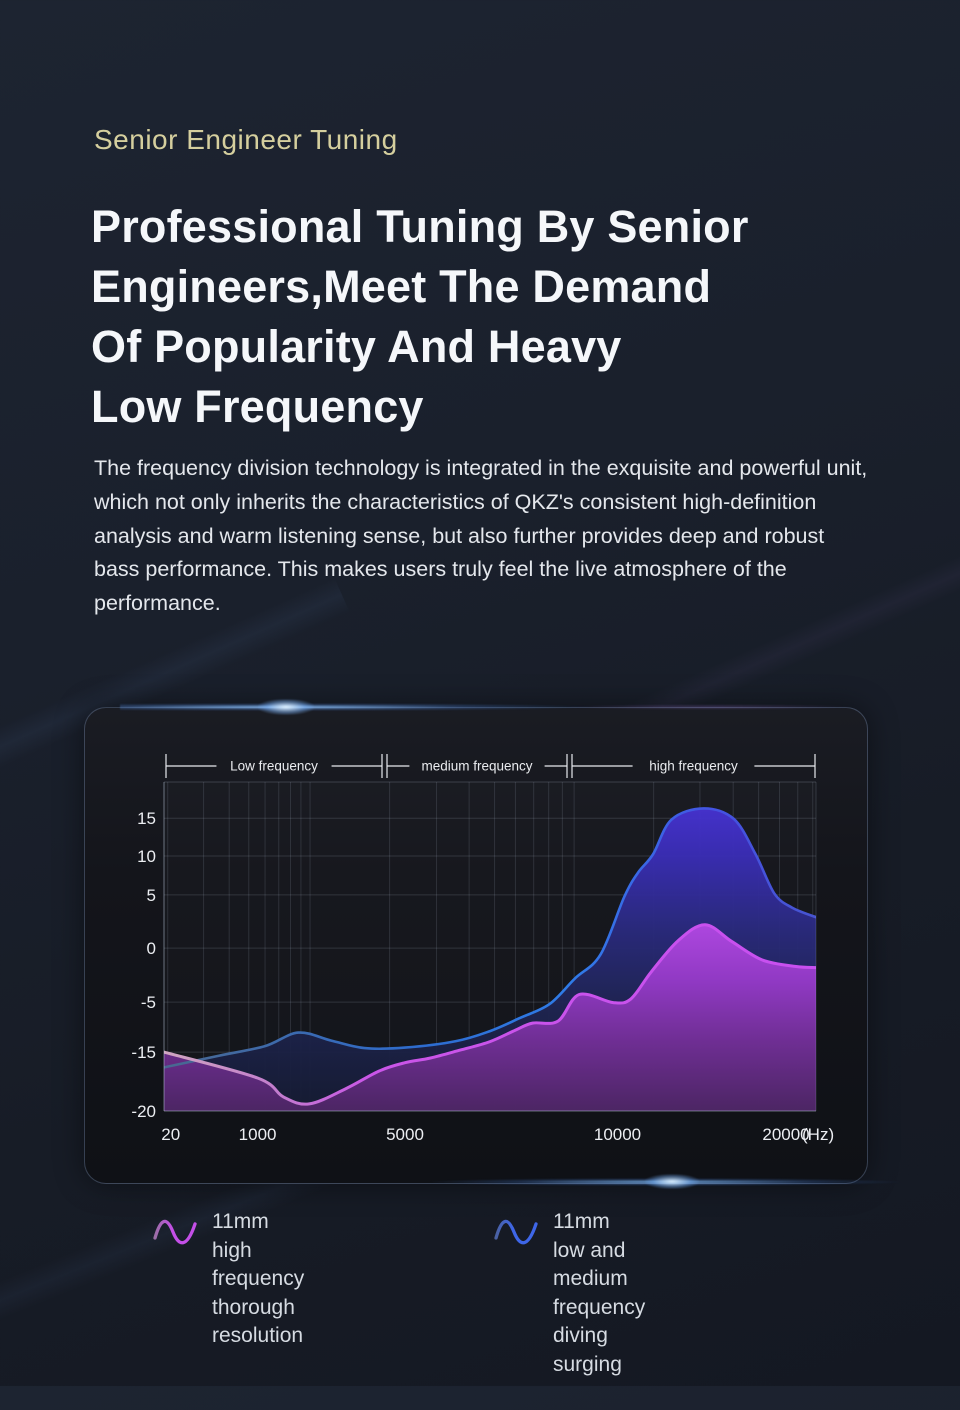 Image resolution: width=960 pixels, height=1410 pixels. I want to click on band-label: Low frequency, so click(274, 766).